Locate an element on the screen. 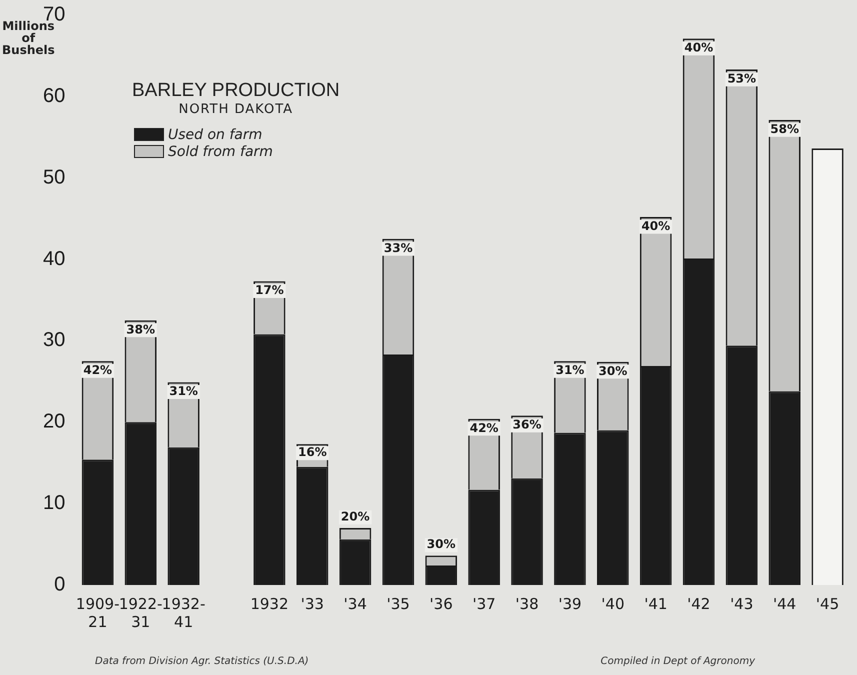  x-tick-label: '44 is located at coordinates (784, 603).